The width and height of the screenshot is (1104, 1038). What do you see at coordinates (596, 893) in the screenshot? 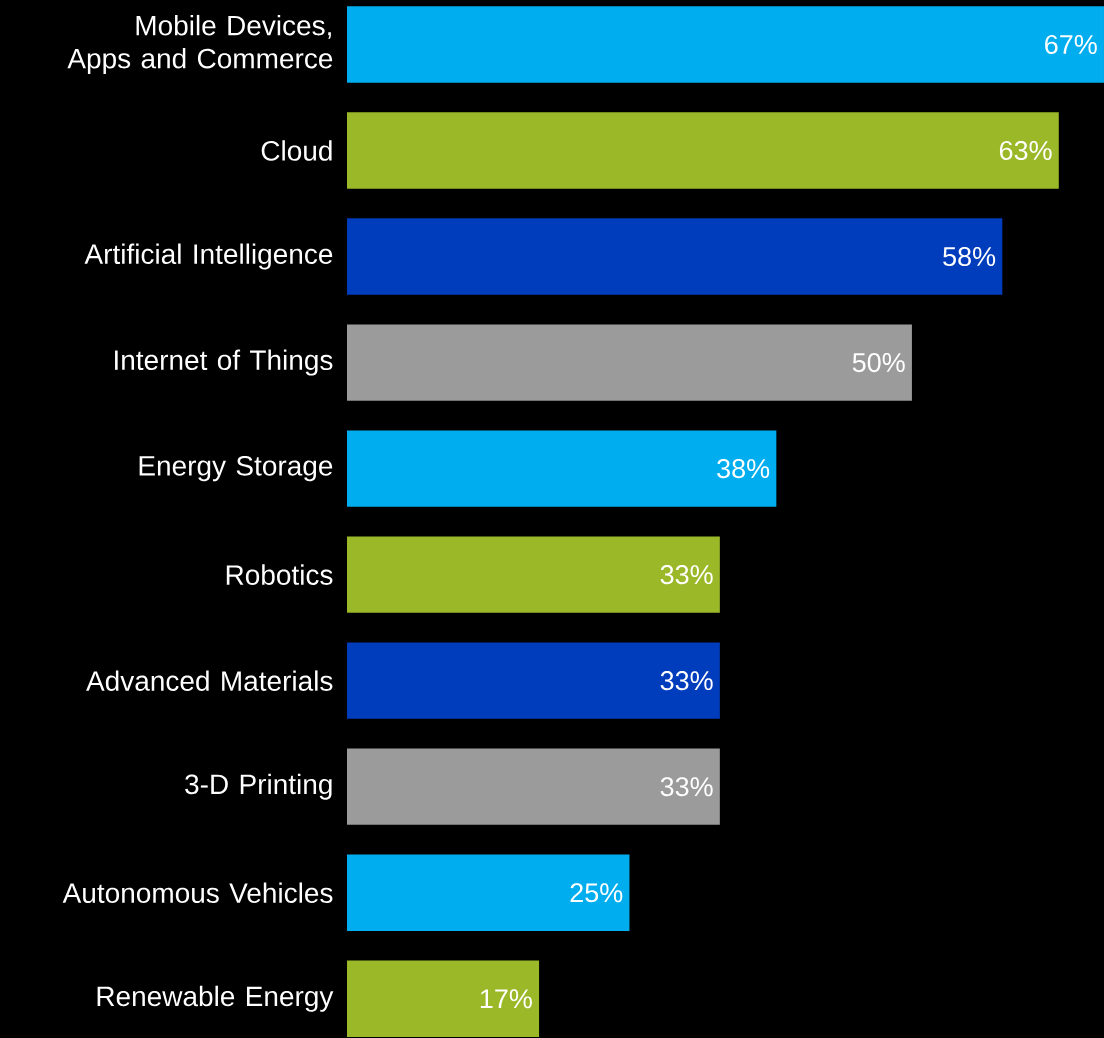
I see `data-label: 25%` at bounding box center [596, 893].